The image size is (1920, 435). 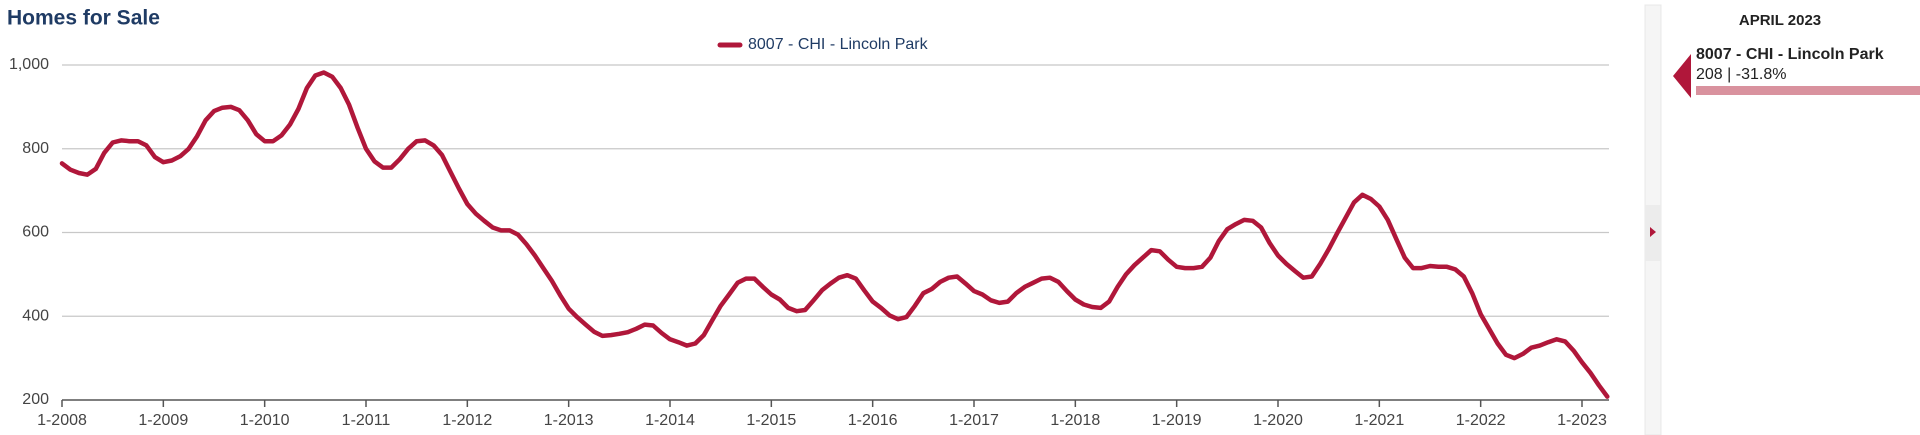 I want to click on panel-period: APRIL 2023, so click(x=1780, y=20).